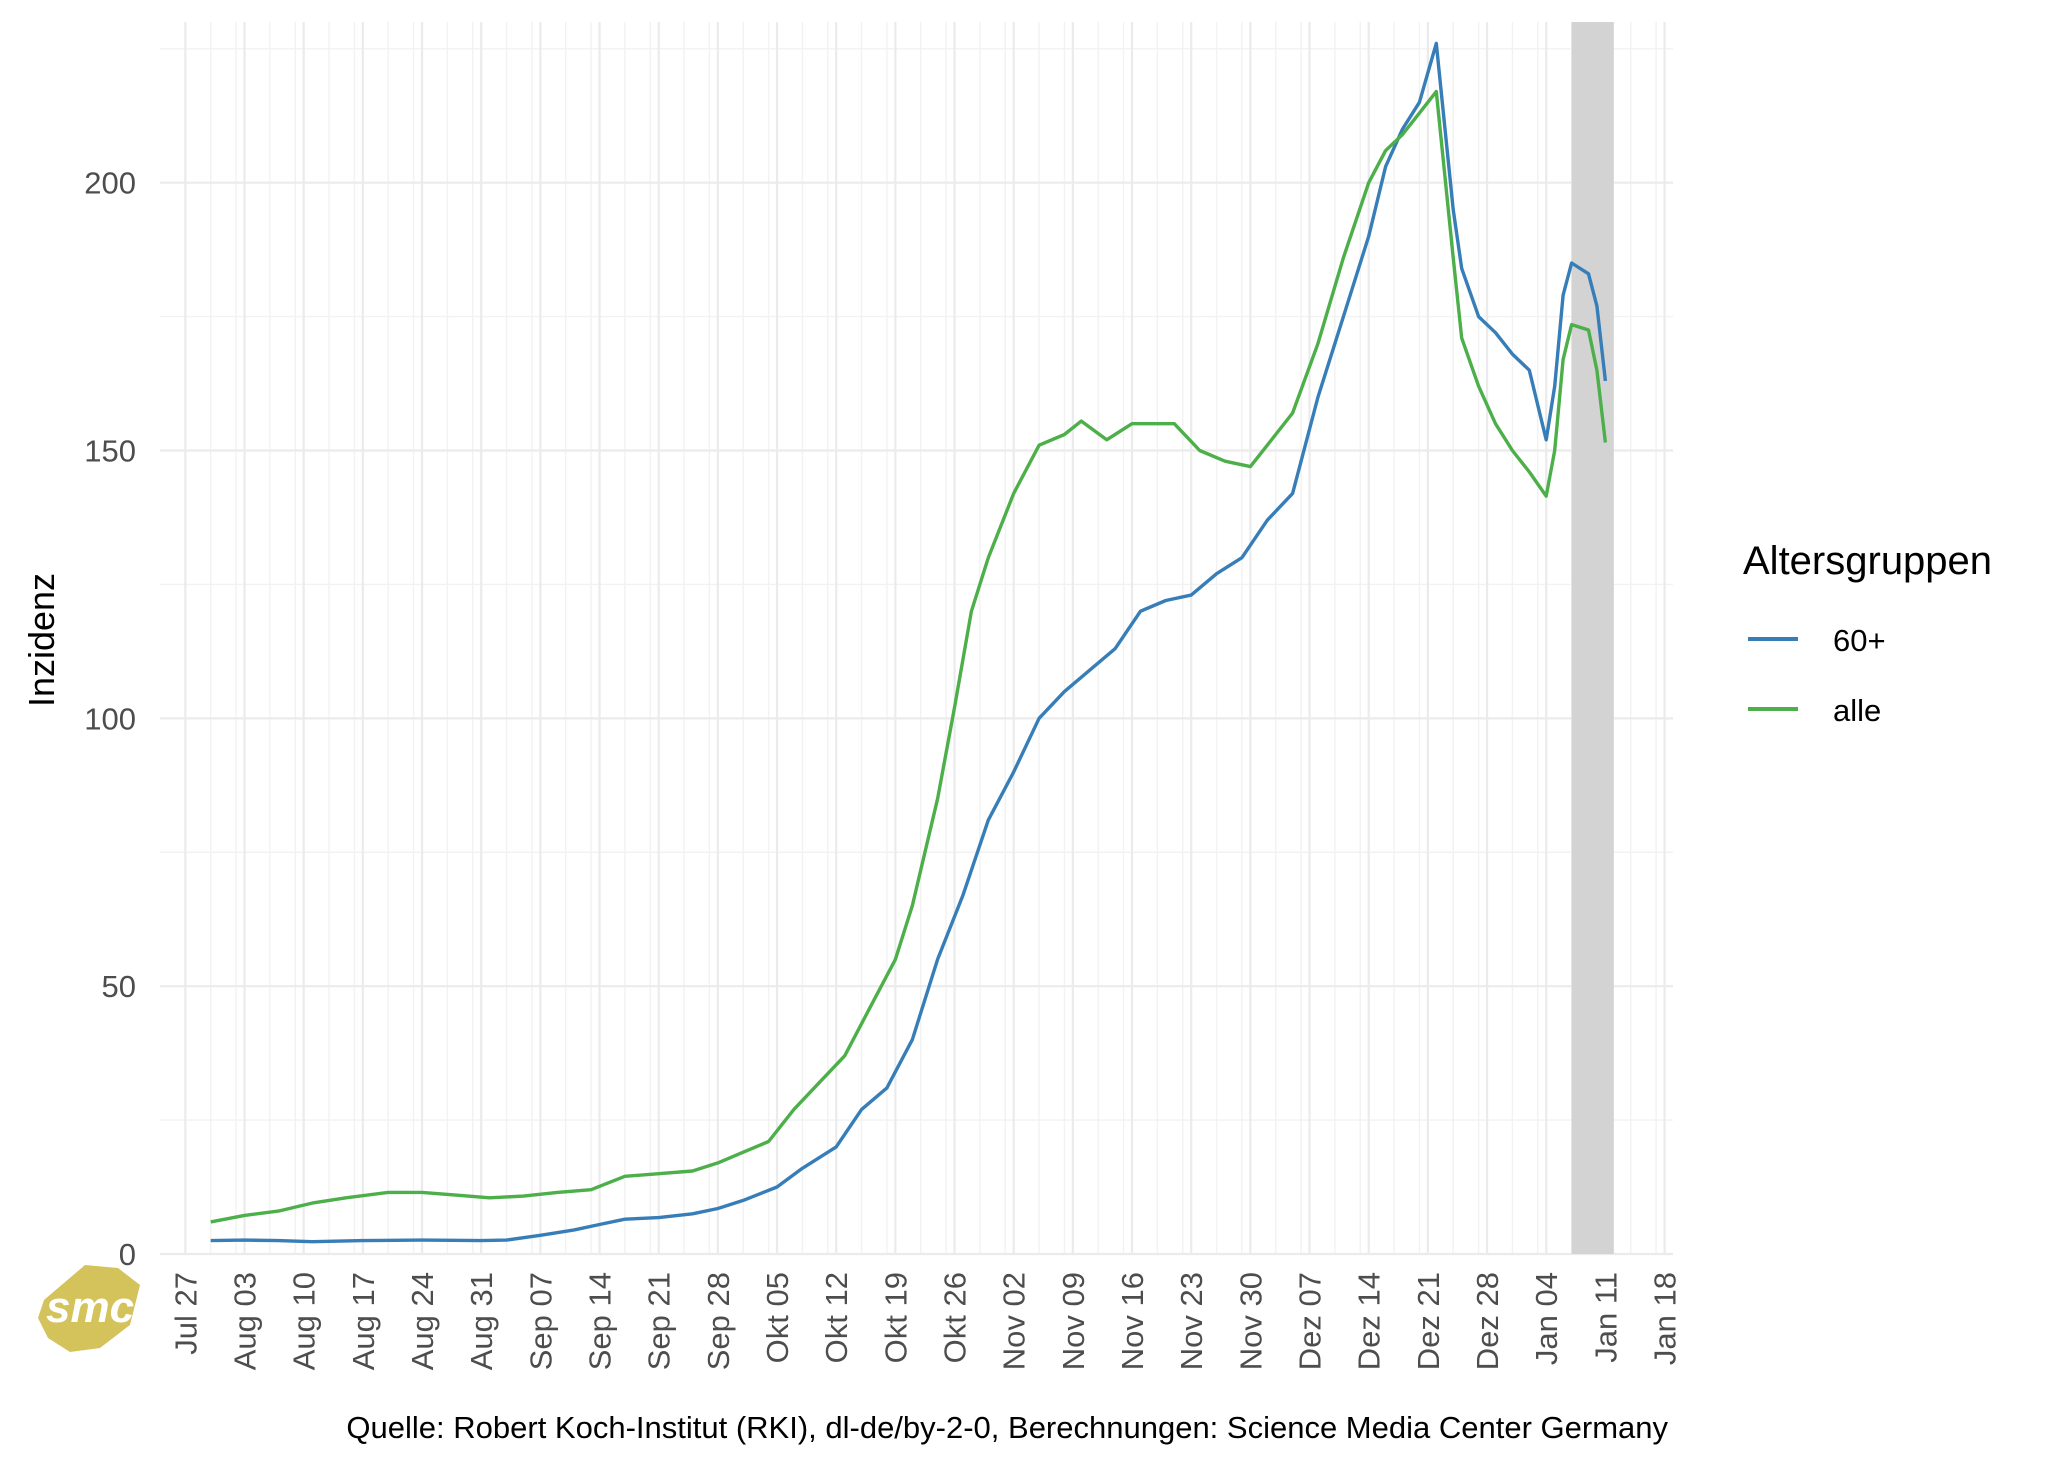 The height and width of the screenshot is (1462, 2048). I want to click on x-tick-label: Okt 12, so click(836, 1317).